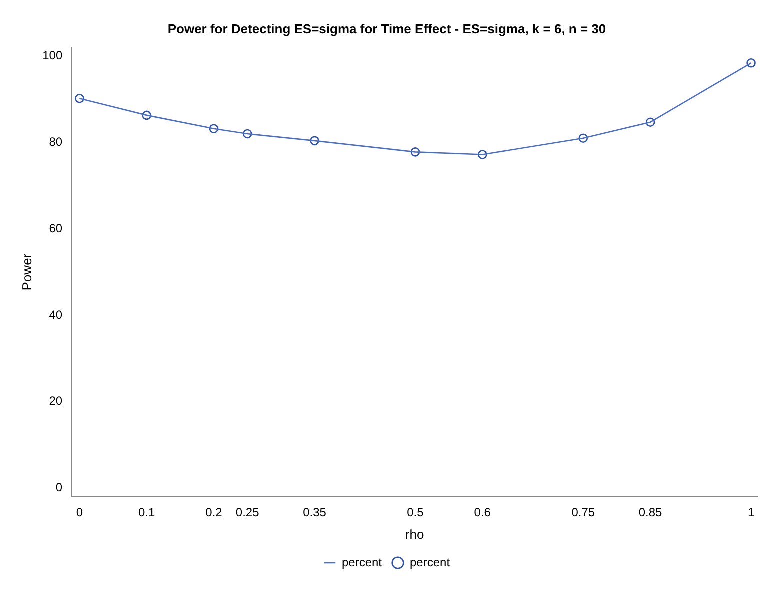 This screenshot has height=597, width=782. Describe the element at coordinates (147, 513) in the screenshot. I see `x-tick-label: 0.1` at that location.